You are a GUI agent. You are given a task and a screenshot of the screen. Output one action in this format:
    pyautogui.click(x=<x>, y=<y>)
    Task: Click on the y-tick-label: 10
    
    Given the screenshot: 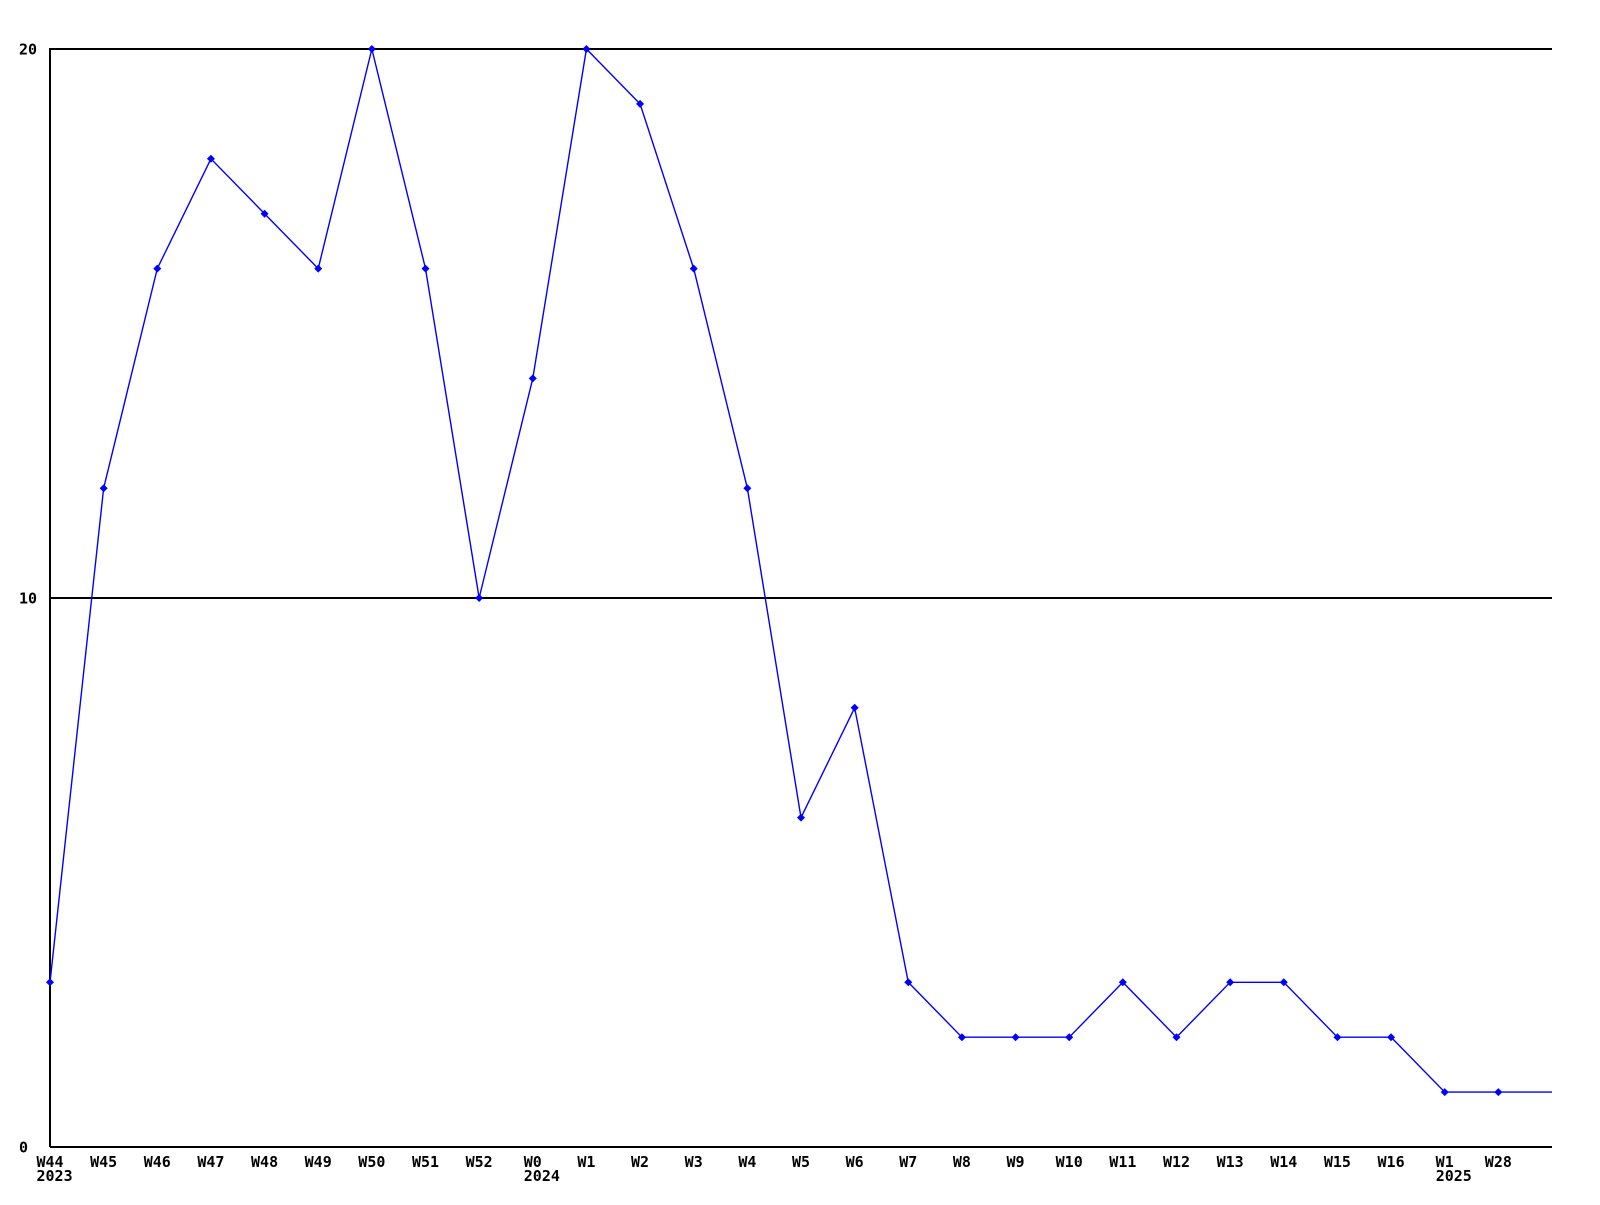 What is the action you would take?
    pyautogui.click(x=28, y=599)
    